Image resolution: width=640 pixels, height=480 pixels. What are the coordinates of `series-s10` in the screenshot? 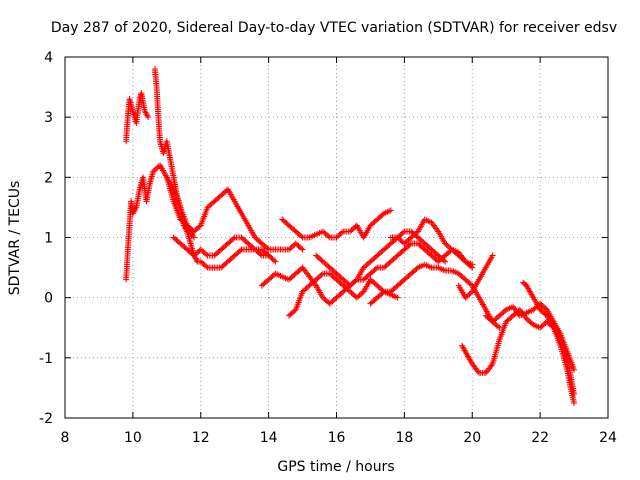 It's located at (435, 296).